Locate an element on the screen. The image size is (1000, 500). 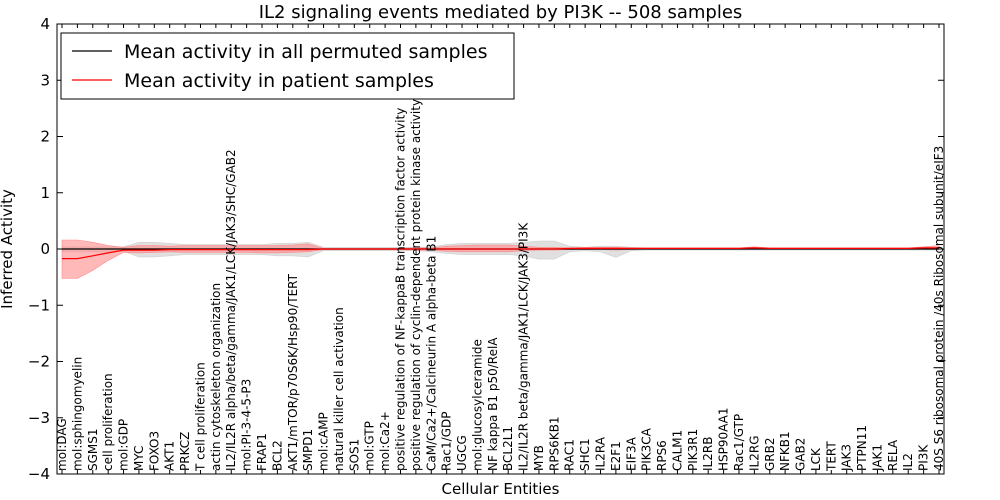
x-category-label: RPS6KB1 is located at coordinates (554, 443).